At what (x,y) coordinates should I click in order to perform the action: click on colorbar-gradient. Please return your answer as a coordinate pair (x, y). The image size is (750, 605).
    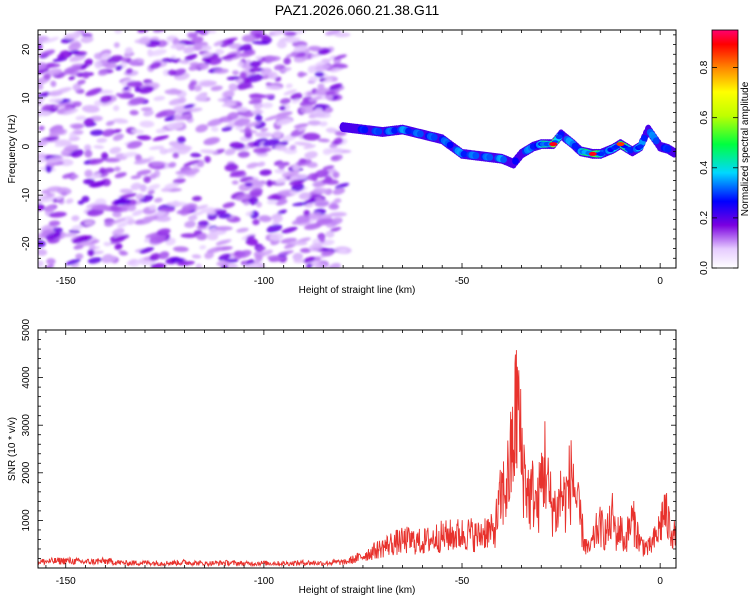
    Looking at the image, I should click on (725, 149).